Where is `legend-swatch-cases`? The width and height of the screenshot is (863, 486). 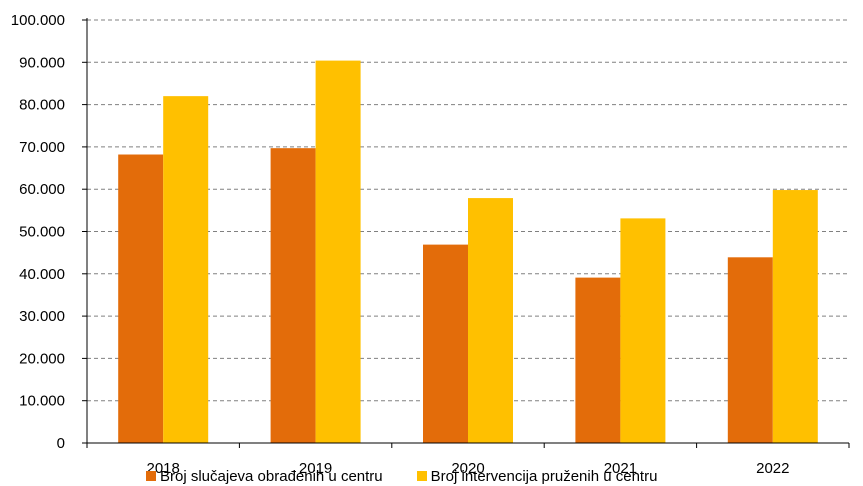
legend-swatch-cases is located at coordinates (151, 476).